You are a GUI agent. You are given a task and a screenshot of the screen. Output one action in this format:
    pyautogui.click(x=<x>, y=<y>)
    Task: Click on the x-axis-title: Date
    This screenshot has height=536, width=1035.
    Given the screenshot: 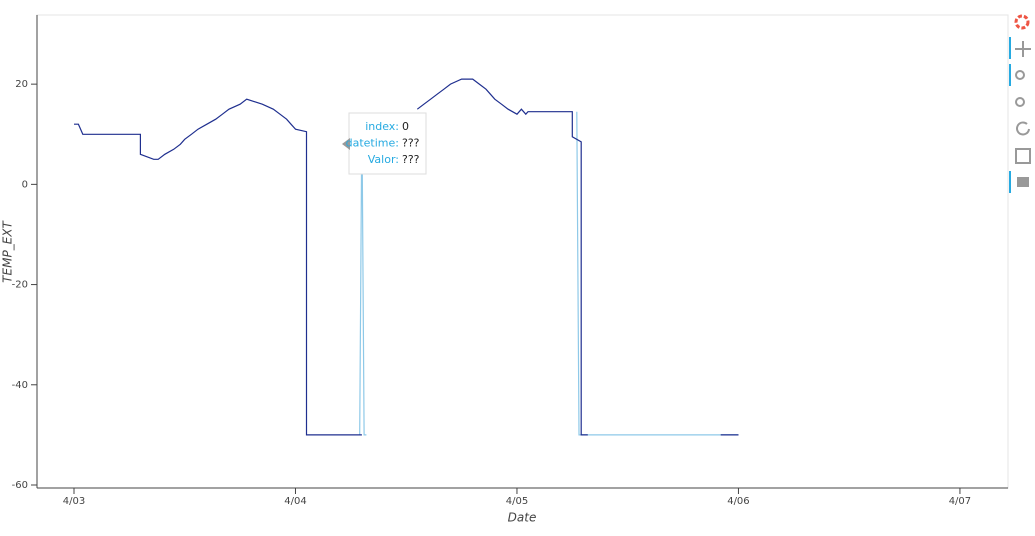 What is the action you would take?
    pyautogui.click(x=522, y=518)
    